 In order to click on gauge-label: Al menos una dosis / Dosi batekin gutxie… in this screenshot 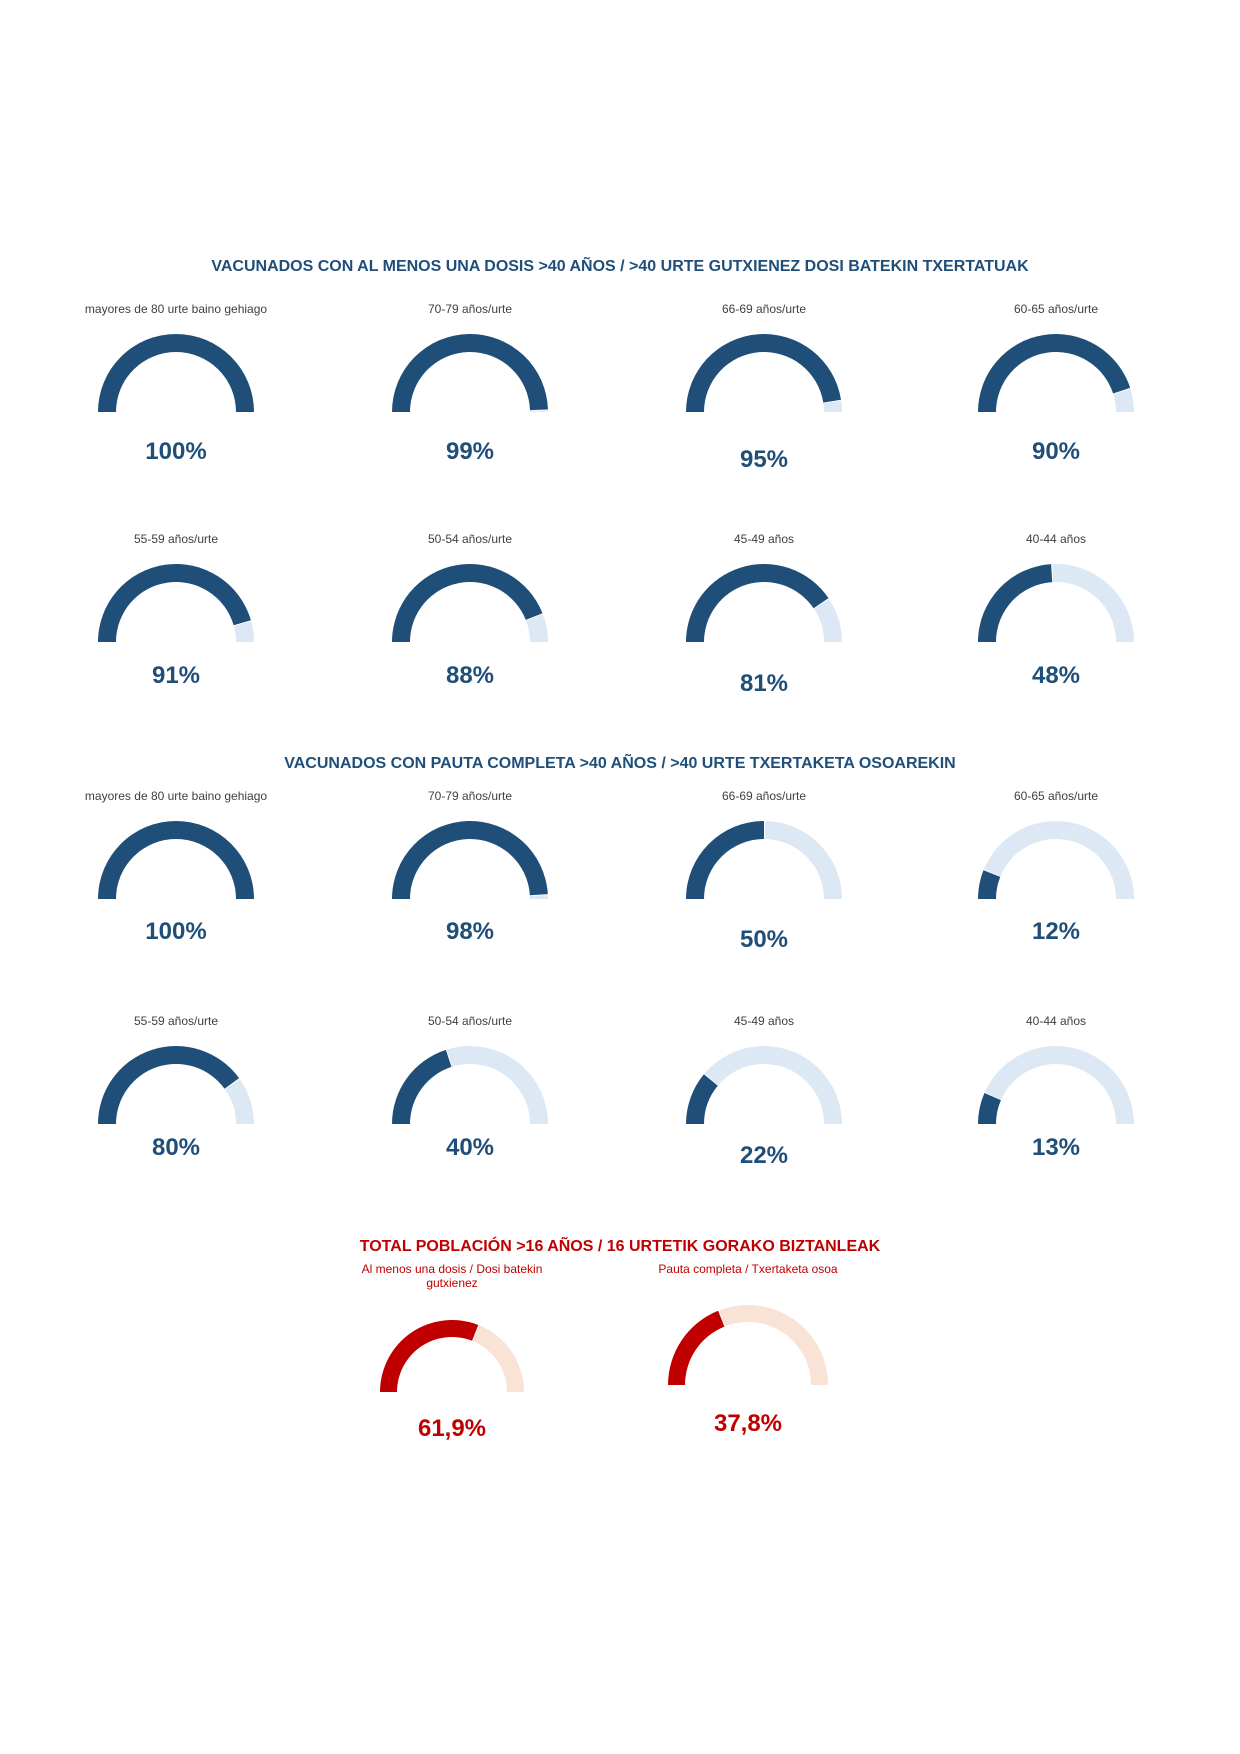, I will do `click(452, 1276)`.